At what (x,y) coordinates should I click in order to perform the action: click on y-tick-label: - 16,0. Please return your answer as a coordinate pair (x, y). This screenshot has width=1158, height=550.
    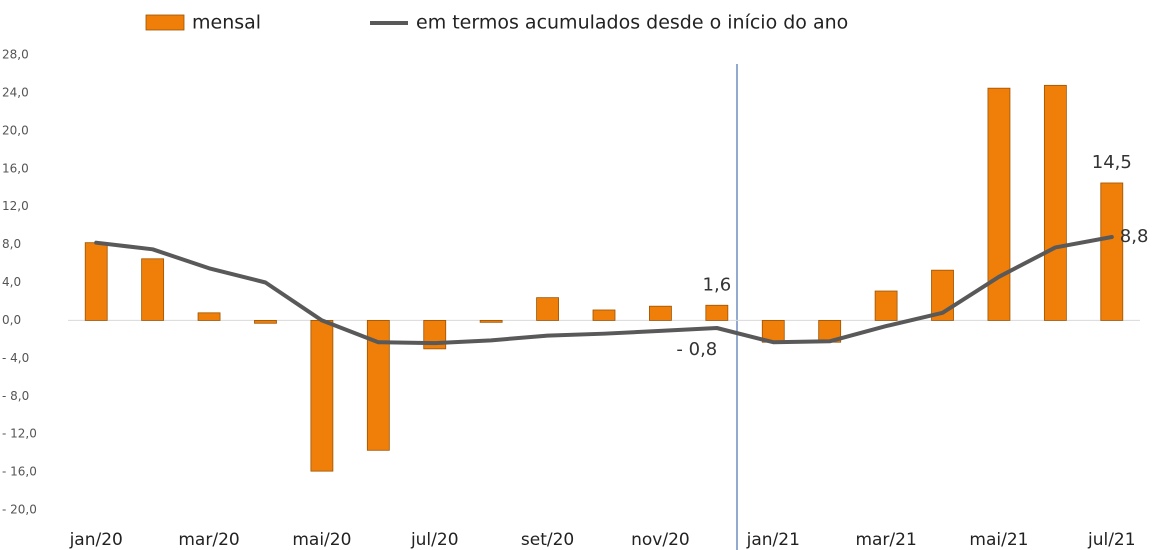
    Looking at the image, I should click on (19, 472).